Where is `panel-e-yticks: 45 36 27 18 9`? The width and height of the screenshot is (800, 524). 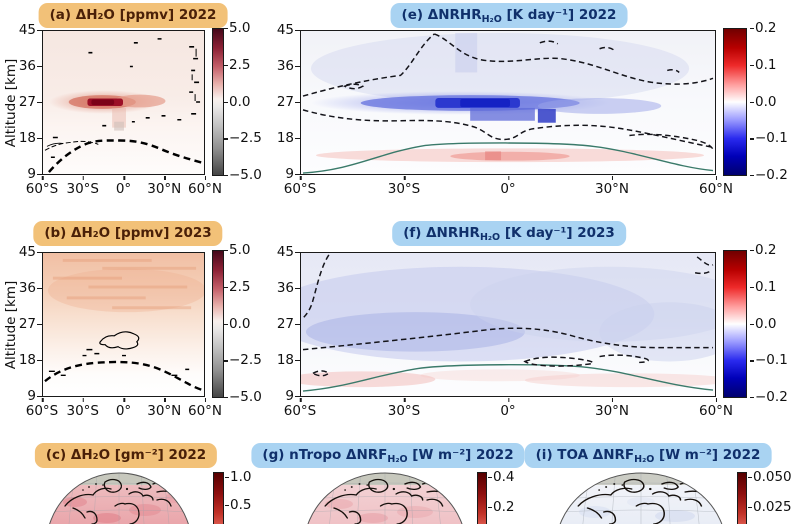
panel-e-yticks: 45 36 27 18 9 is located at coordinates (282, 102).